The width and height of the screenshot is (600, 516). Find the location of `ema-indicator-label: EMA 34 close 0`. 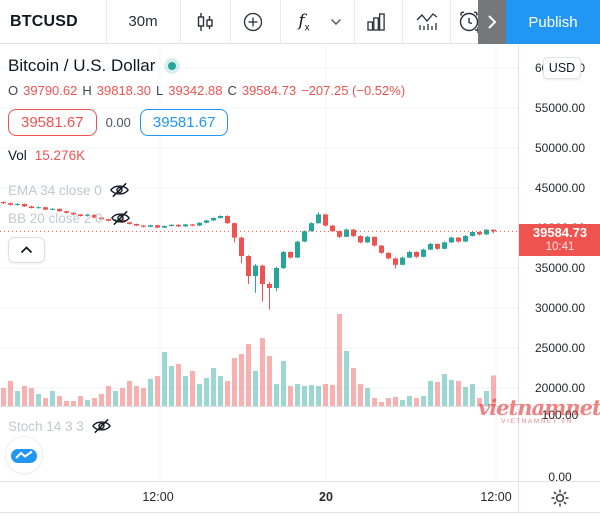

ema-indicator-label: EMA 34 close 0 is located at coordinates (55, 190).